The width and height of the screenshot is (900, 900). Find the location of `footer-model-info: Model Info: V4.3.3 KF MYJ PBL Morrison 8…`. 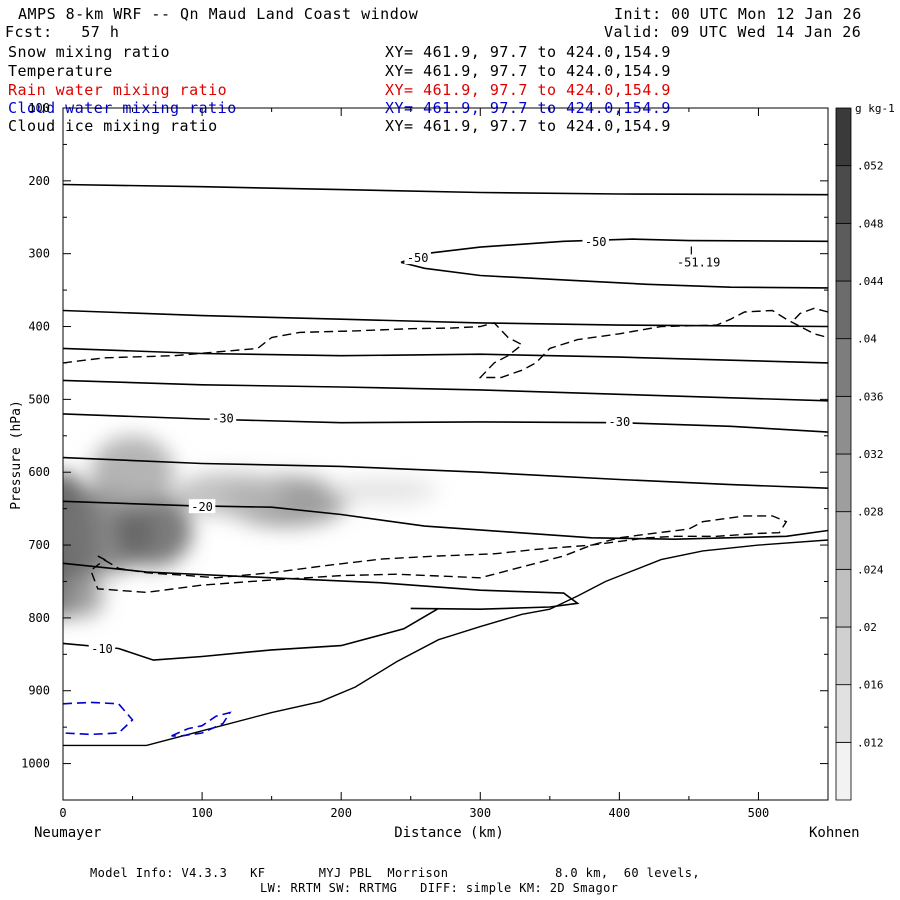

footer-model-info: Model Info: V4.3.3 KF MYJ PBL Morrison 8… is located at coordinates (395, 873).